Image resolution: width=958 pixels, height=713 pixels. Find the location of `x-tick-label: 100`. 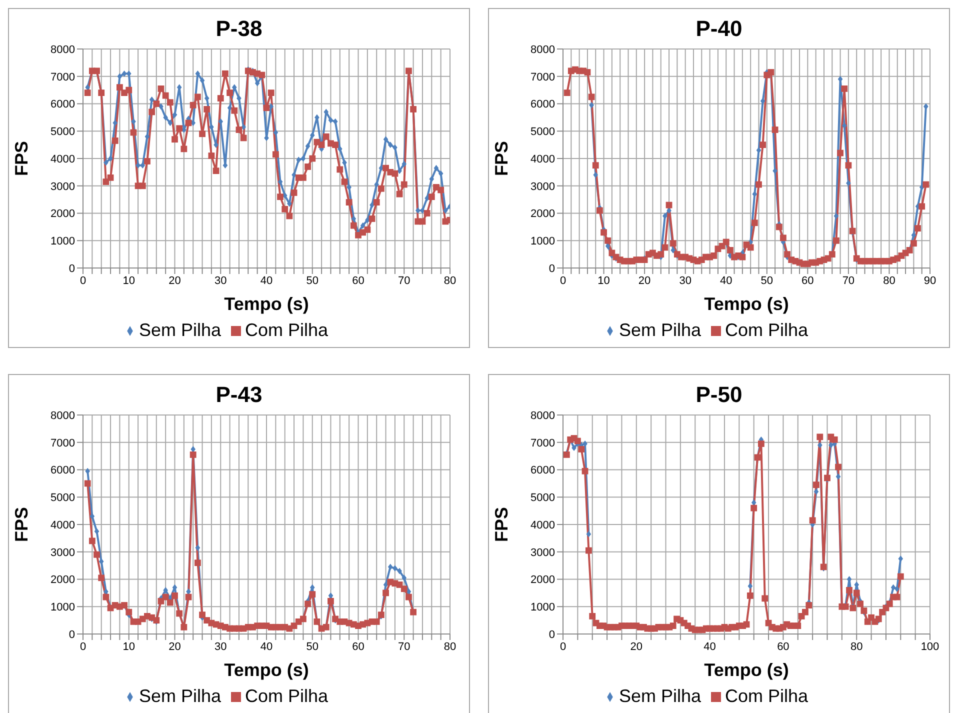

x-tick-label: 100 is located at coordinates (930, 646).